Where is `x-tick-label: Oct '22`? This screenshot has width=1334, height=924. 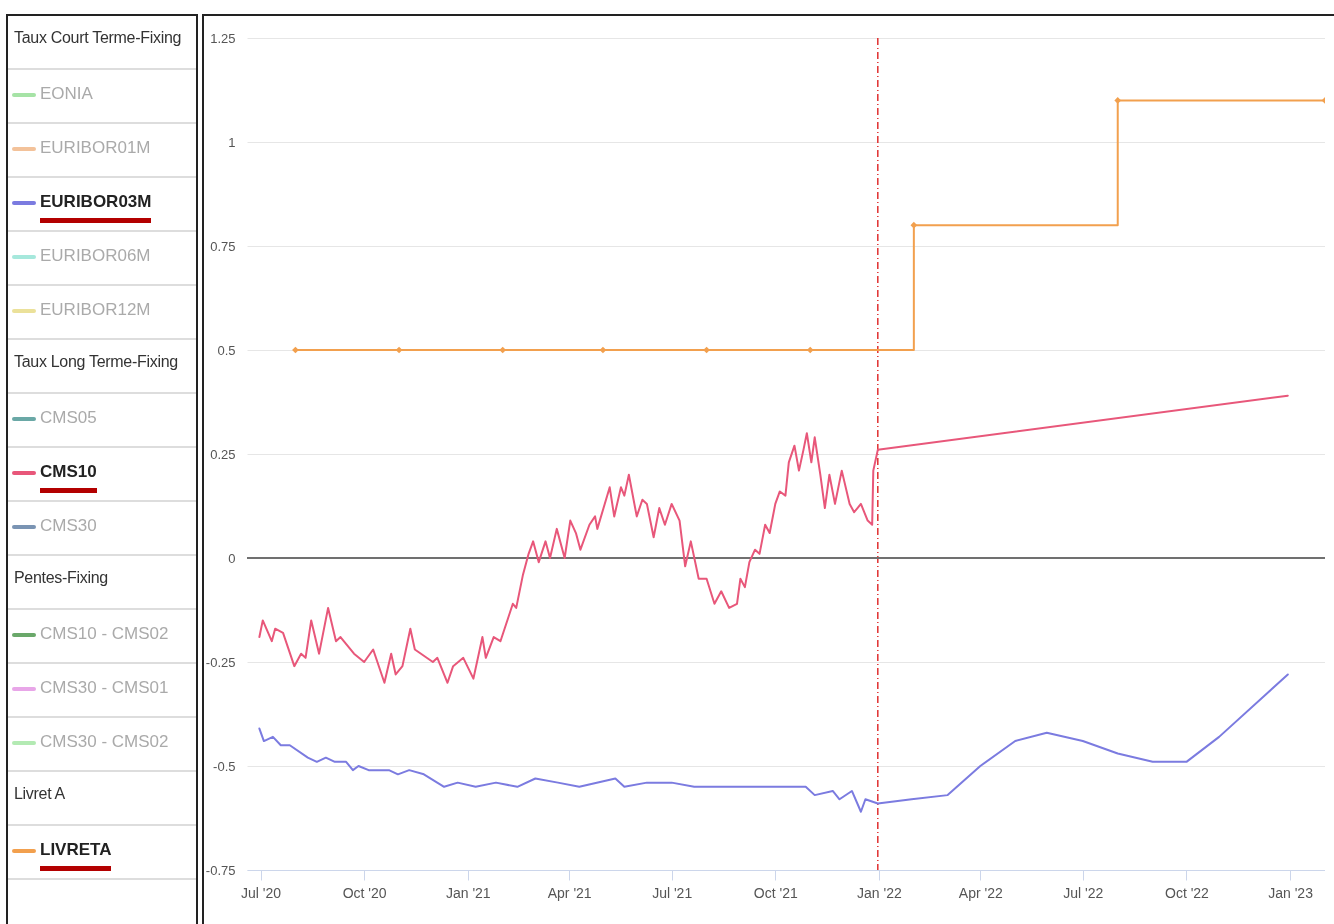 x-tick-label: Oct '22 is located at coordinates (1187, 892).